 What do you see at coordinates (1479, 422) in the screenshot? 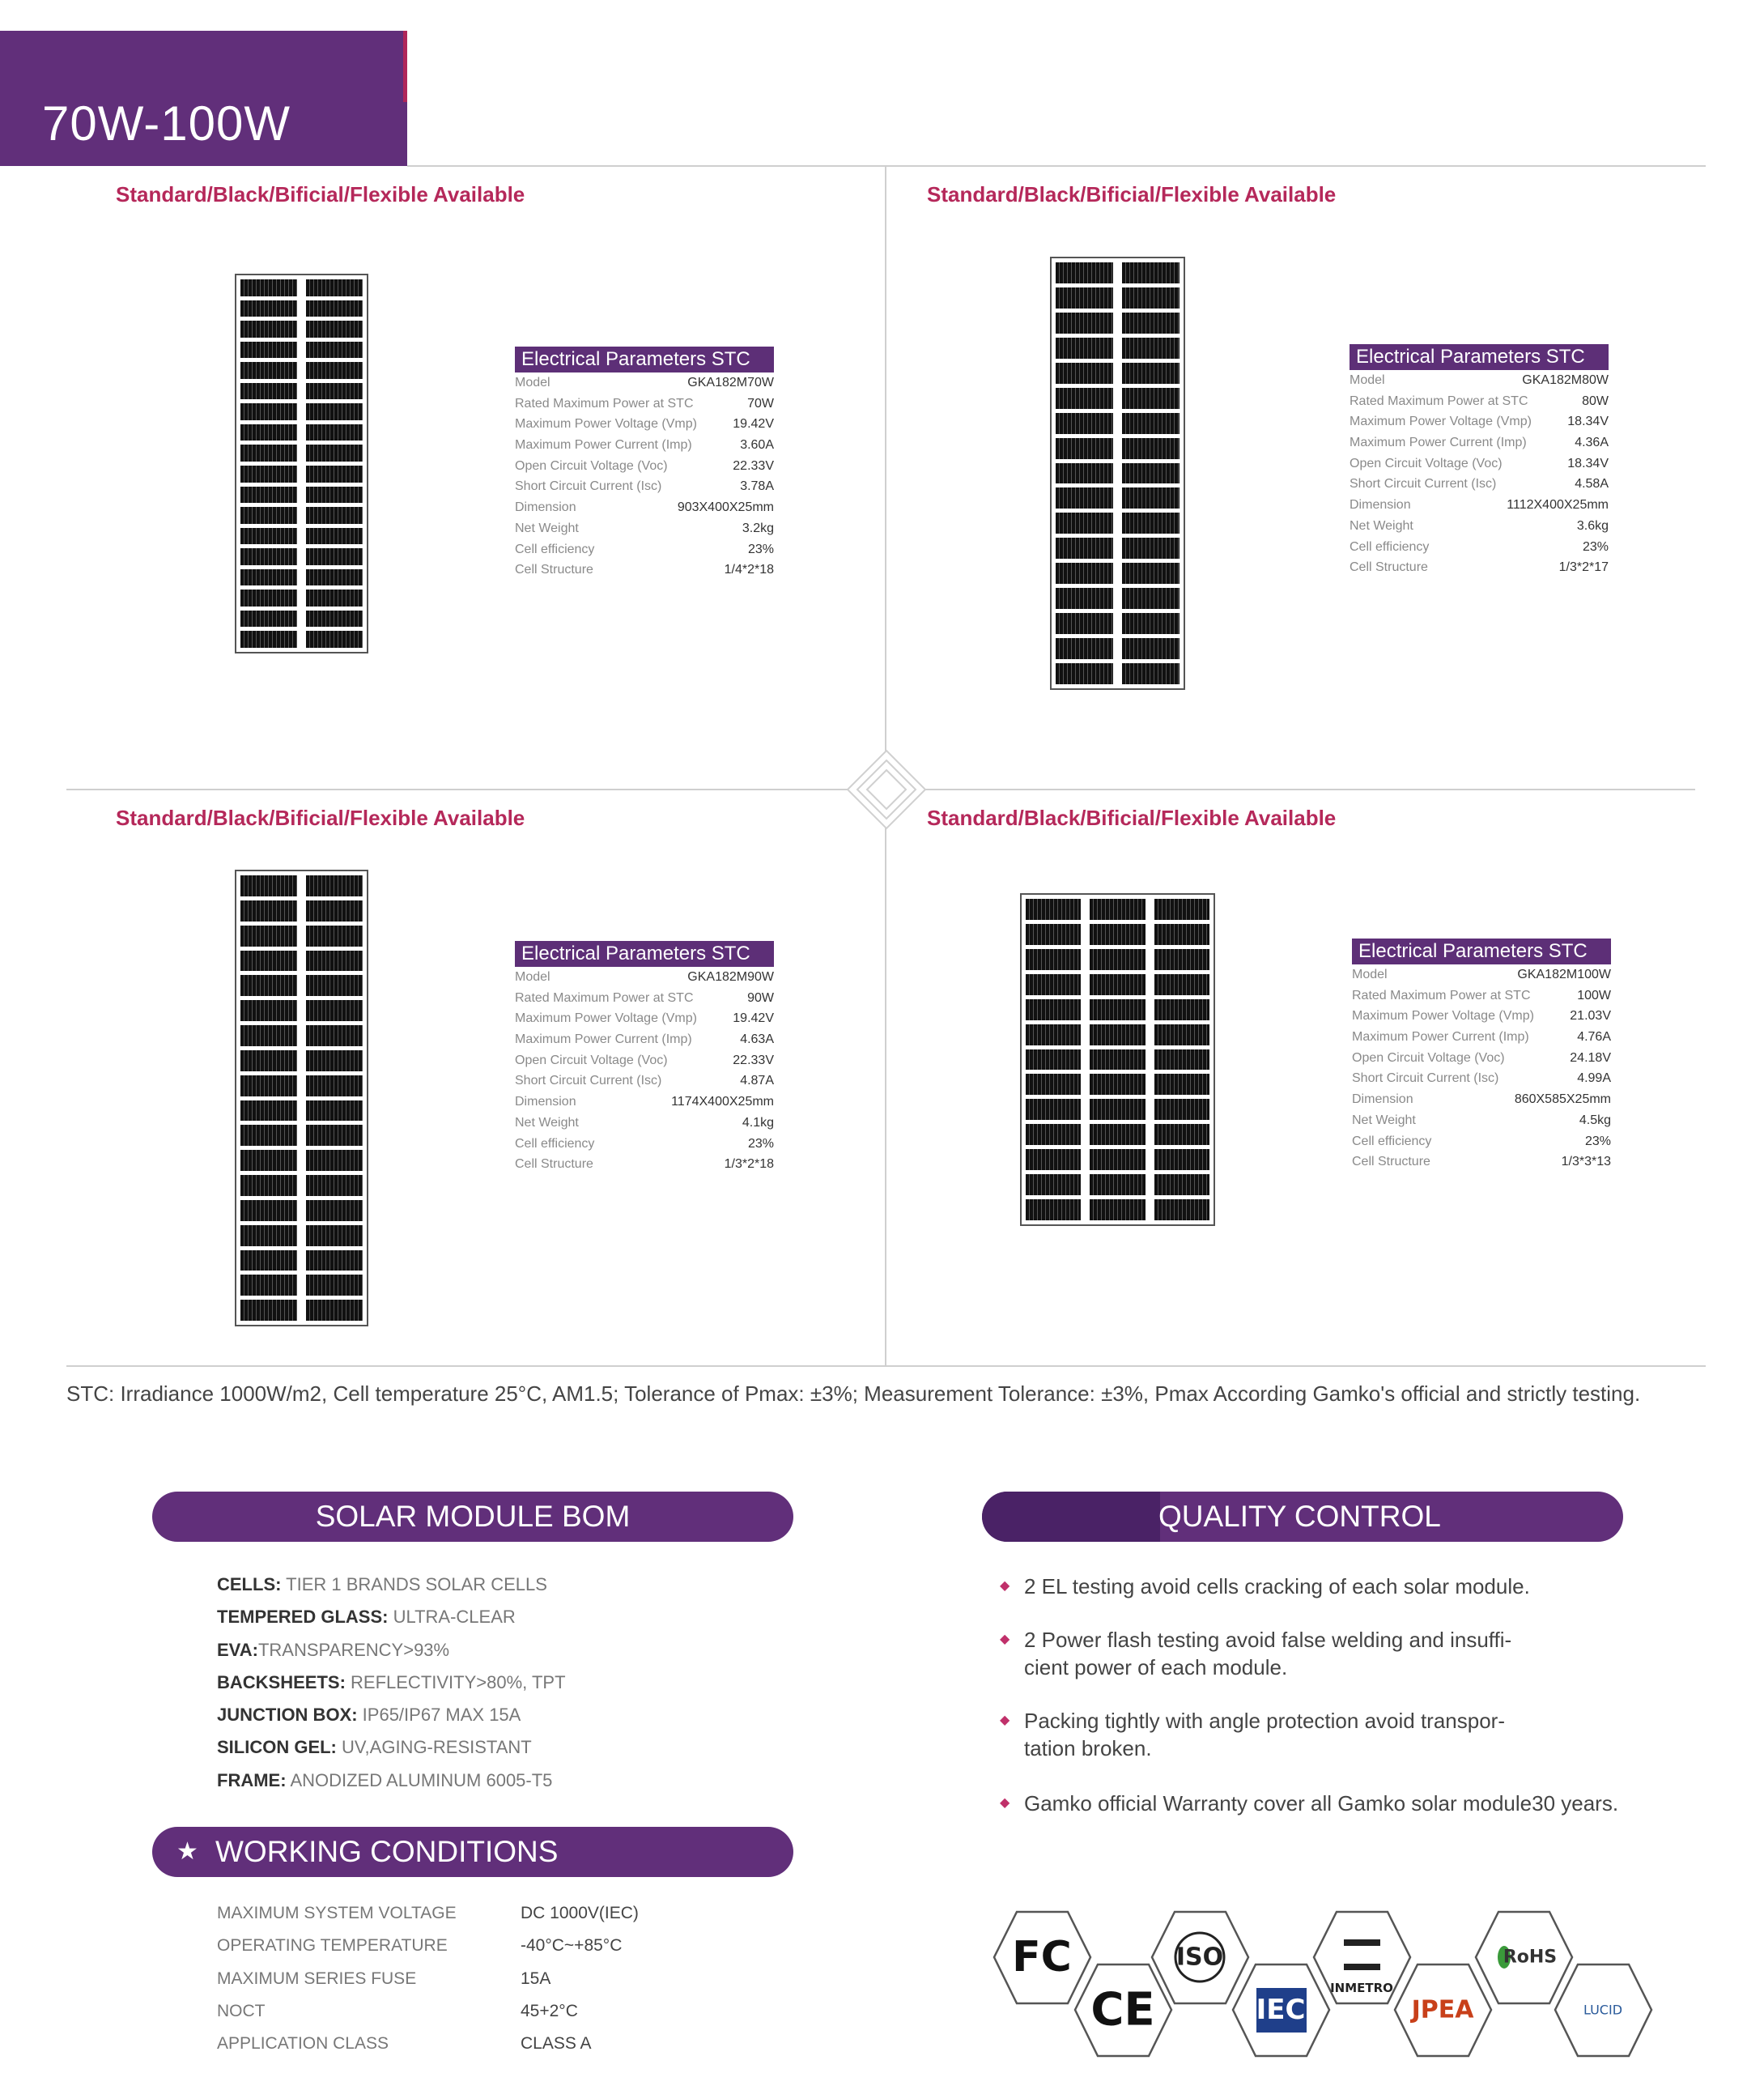
I see `param-row: Maximum Power Voltage (Vmp) 18.34V` at bounding box center [1479, 422].